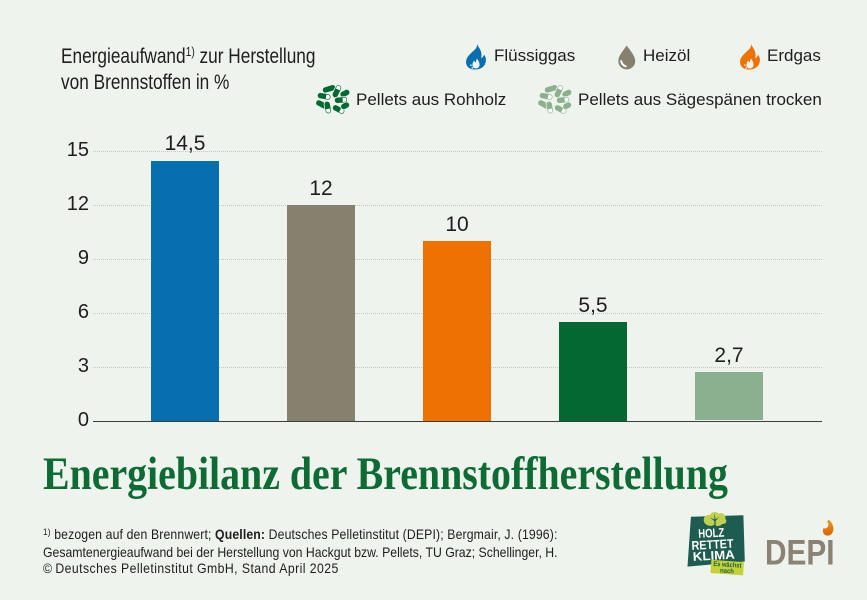 Image resolution: width=867 pixels, height=600 pixels. What do you see at coordinates (713, 556) in the screenshot?
I see `svg-text: KLIMA` at bounding box center [713, 556].